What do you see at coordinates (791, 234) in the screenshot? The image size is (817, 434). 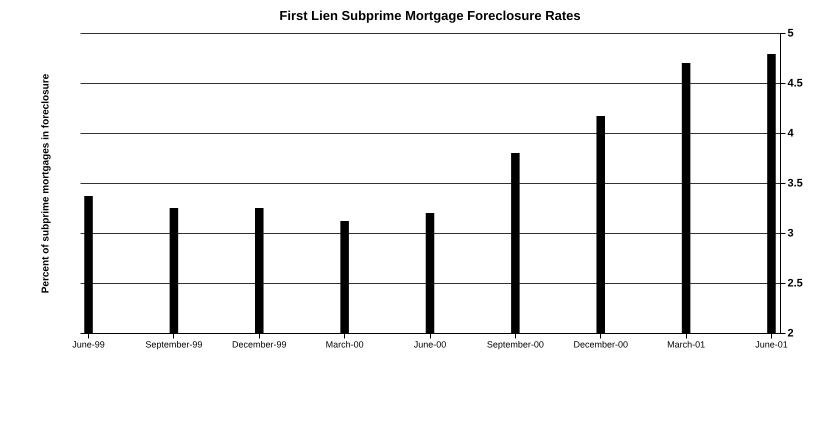 I see `y-tick-label: 3` at bounding box center [791, 234].